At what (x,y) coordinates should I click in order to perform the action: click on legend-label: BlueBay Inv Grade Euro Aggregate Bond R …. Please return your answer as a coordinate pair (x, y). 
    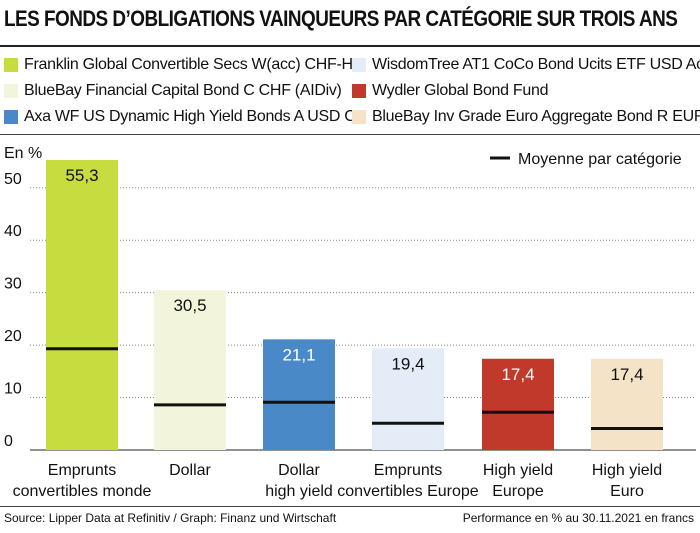
    Looking at the image, I should click on (536, 116).